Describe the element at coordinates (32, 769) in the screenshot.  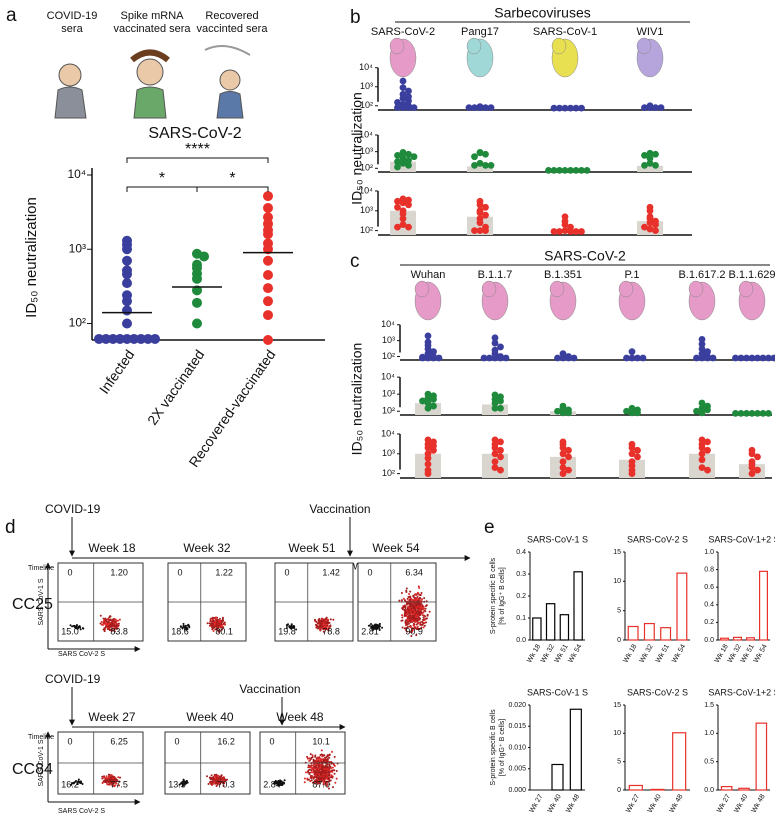
I see `donor-label: CC84` at that location.